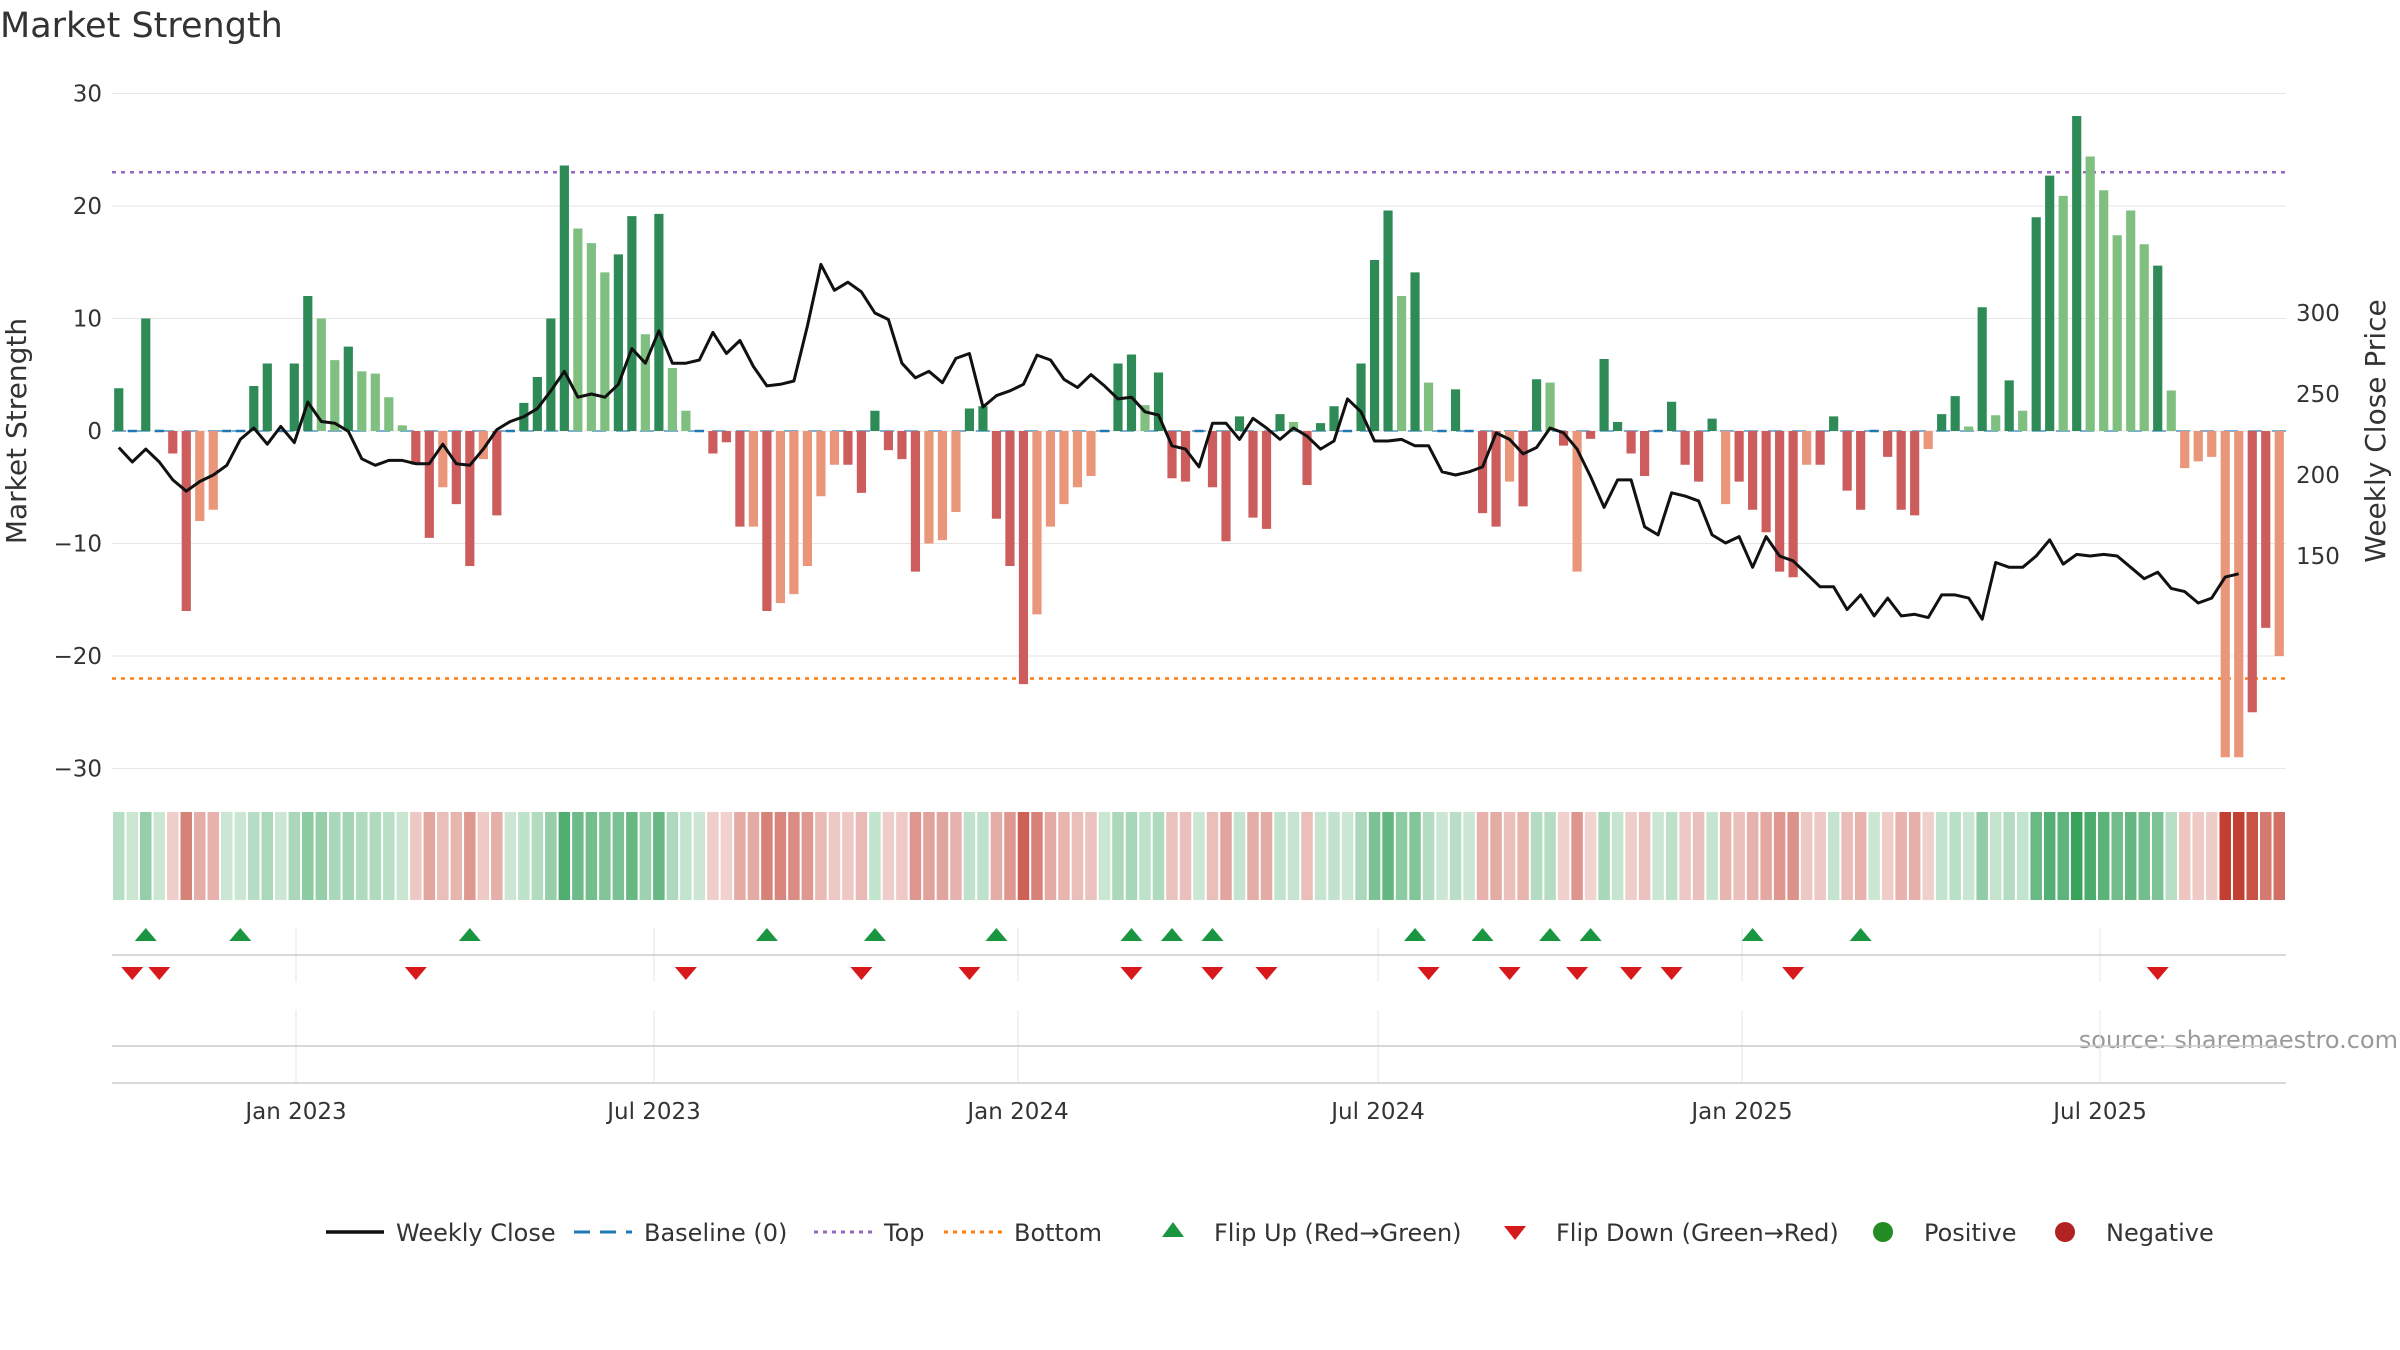 This screenshot has width=2400, height=1350. I want to click on y-tick-label: 0, so click(94, 432).